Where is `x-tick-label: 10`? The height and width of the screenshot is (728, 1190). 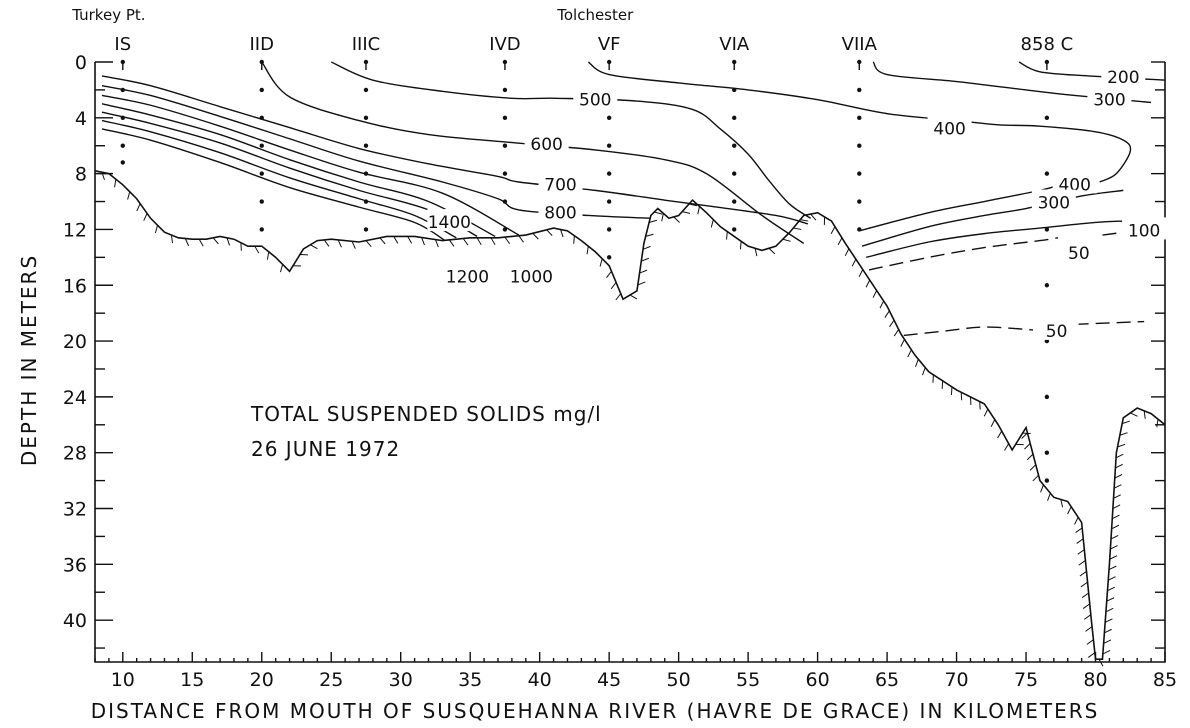
x-tick-label: 10 is located at coordinates (123, 680).